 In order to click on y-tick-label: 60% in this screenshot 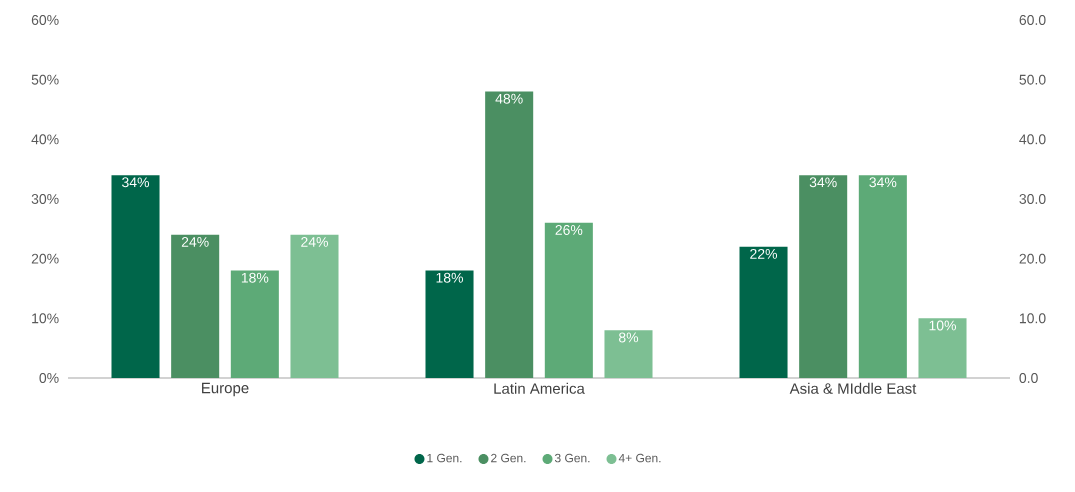, I will do `click(45, 20)`.